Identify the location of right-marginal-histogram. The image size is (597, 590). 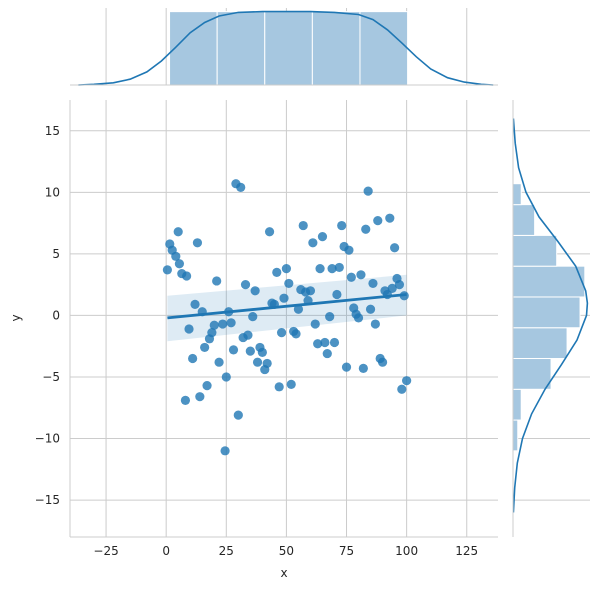
(549, 317).